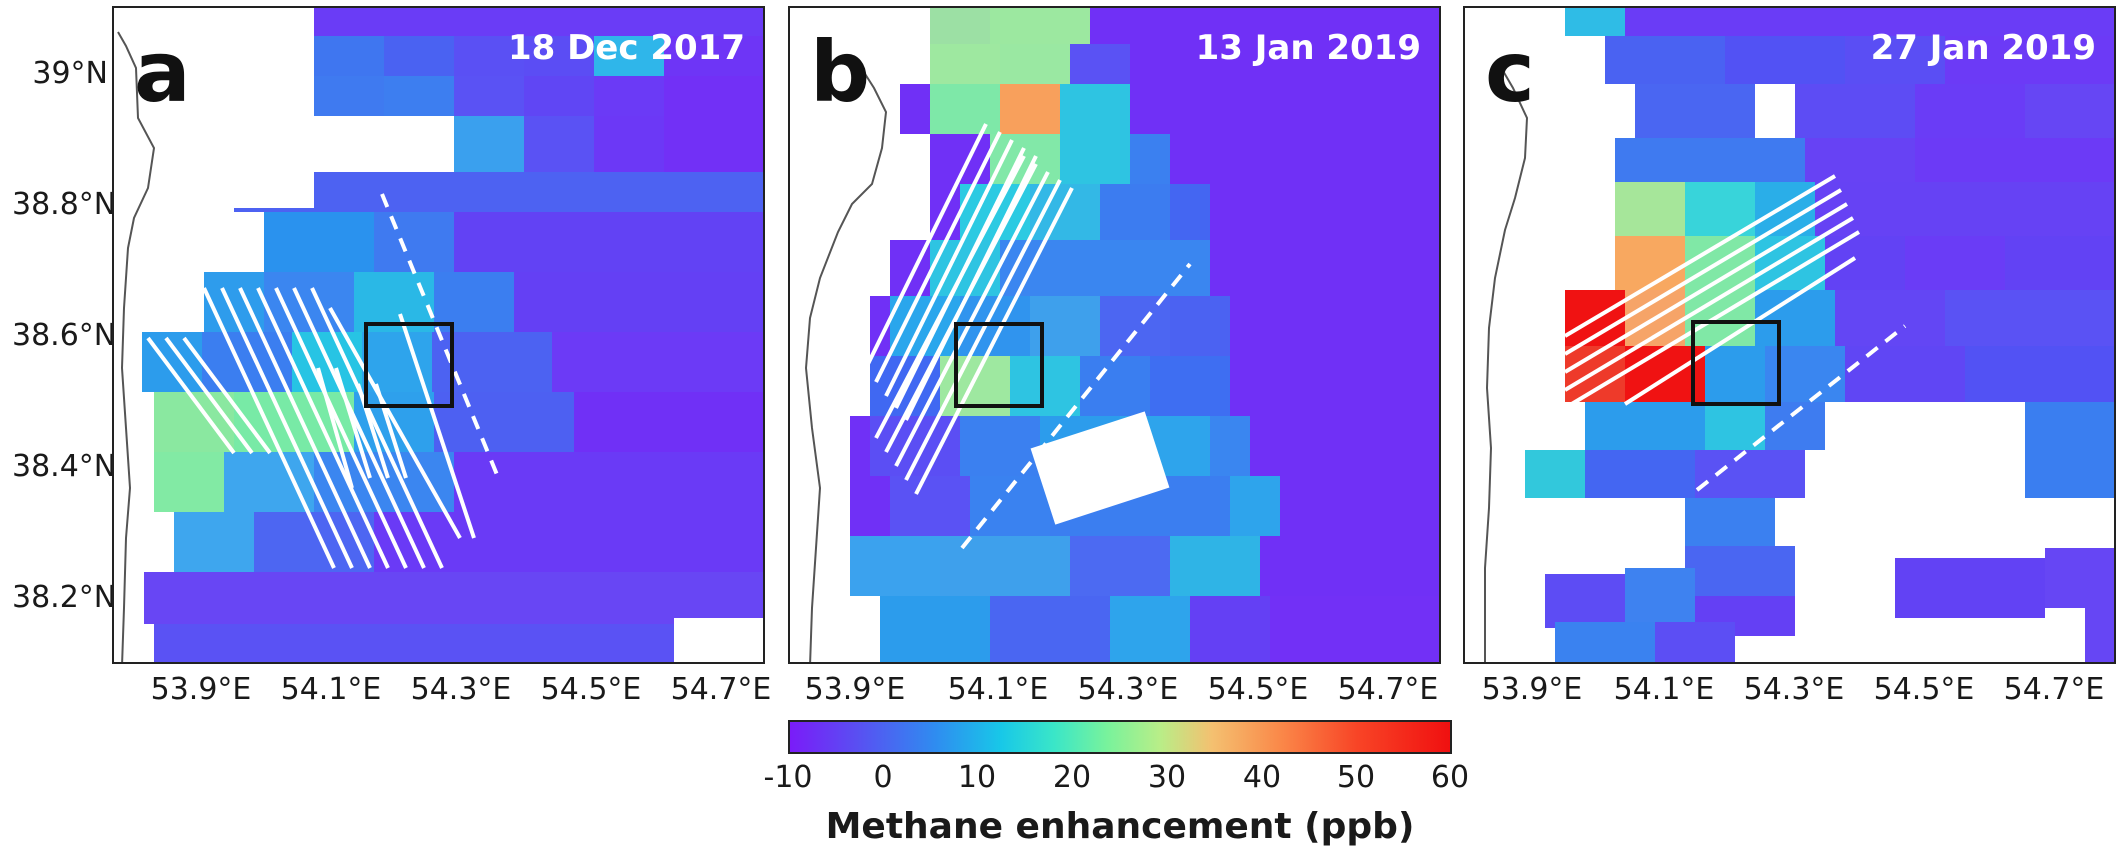 Image resolution: width=2128 pixels, height=856 pixels. Describe the element at coordinates (788, 777) in the screenshot. I see `colorbar-tick: -10` at that location.